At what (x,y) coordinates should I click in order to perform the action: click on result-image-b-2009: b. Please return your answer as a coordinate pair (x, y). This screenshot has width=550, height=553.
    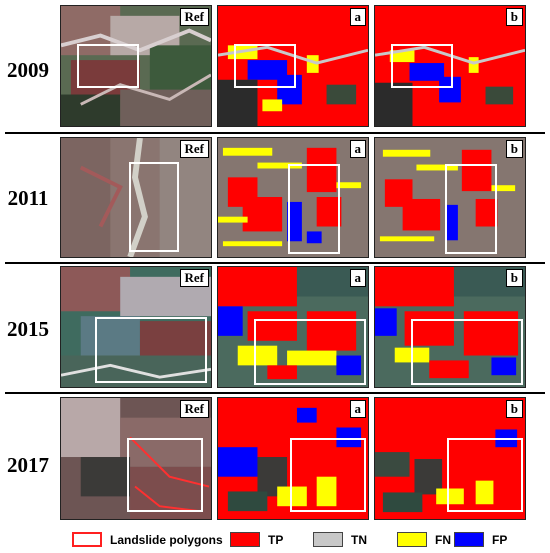
    Looking at the image, I should click on (450, 66).